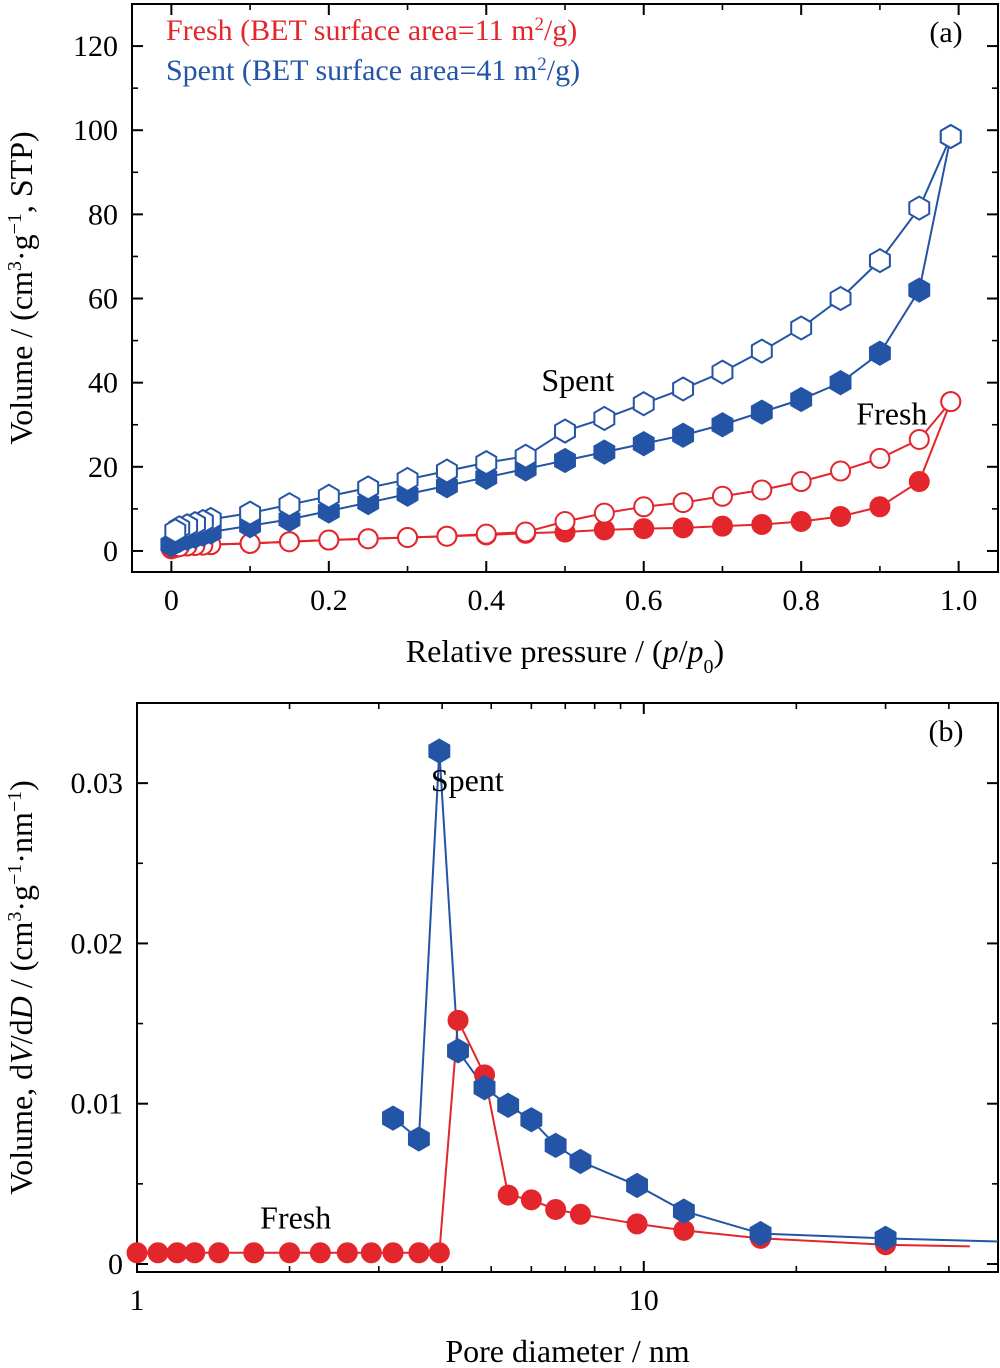  I want to click on x-tick-label: 10, so click(644, 1300).